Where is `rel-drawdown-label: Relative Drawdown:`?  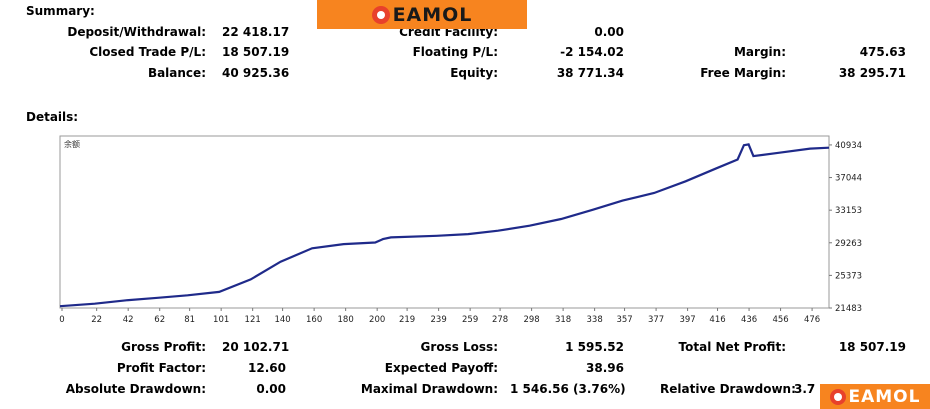
rel-drawdown-label: Relative Drawdown: is located at coordinates (728, 389).